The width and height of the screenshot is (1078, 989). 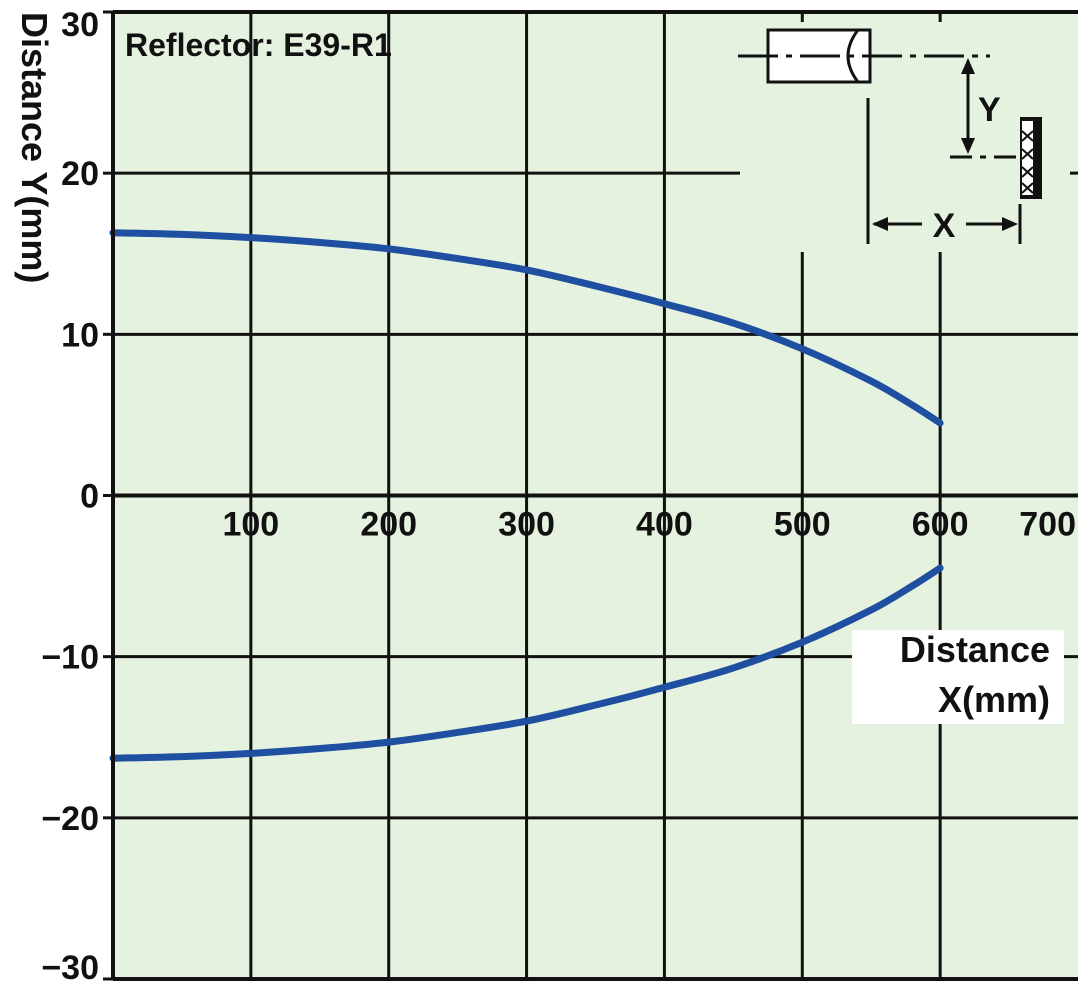 I want to click on y-tick-label-30: 30, so click(x=80, y=25).